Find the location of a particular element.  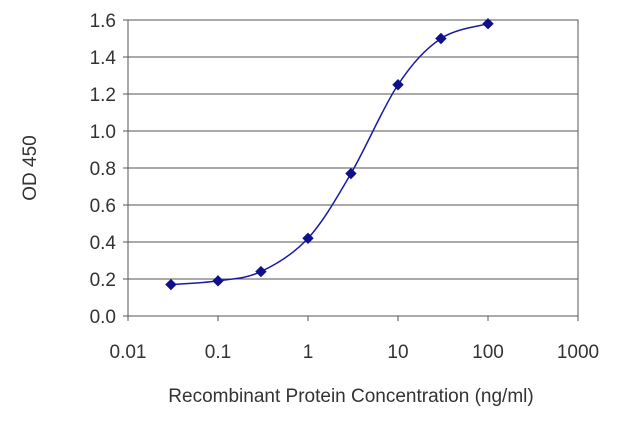

y-tick-label: 0.4 is located at coordinates (103, 243).